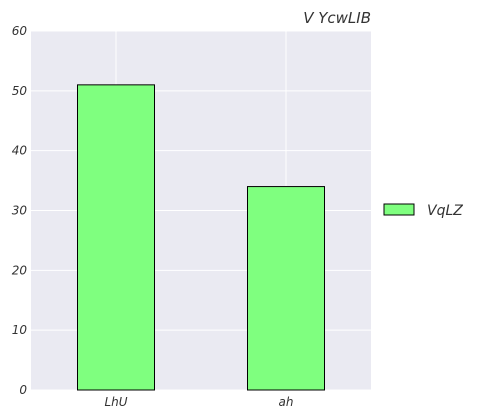 The width and height of the screenshot is (480, 420). What do you see at coordinates (20, 330) in the screenshot?
I see `y-tick-label: 10` at bounding box center [20, 330].